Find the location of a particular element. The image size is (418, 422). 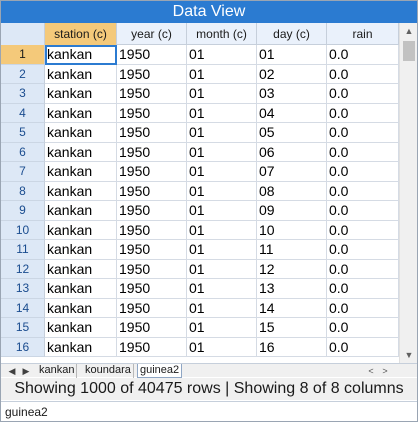

tab-next-icon: ▶ is located at coordinates (26, 371).